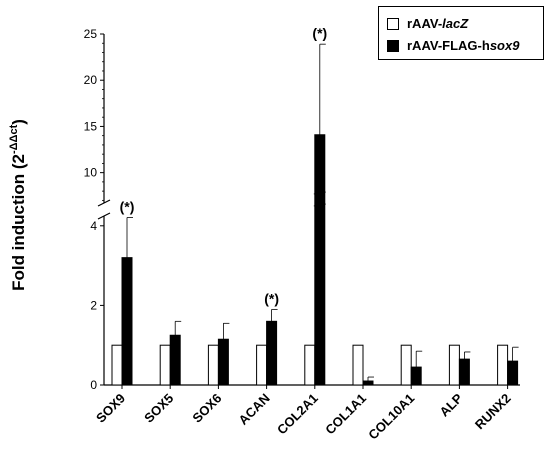  What do you see at coordinates (110, 408) in the screenshot?
I see `x-tick-label-sox9: SOX9` at bounding box center [110, 408].